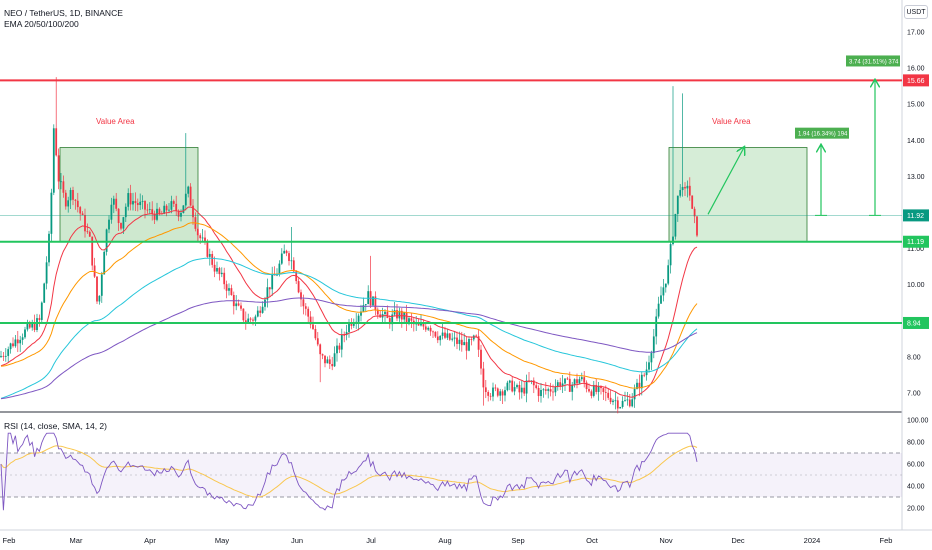 The width and height of the screenshot is (932, 550). I want to click on time-tick-label: Jul, so click(371, 540).